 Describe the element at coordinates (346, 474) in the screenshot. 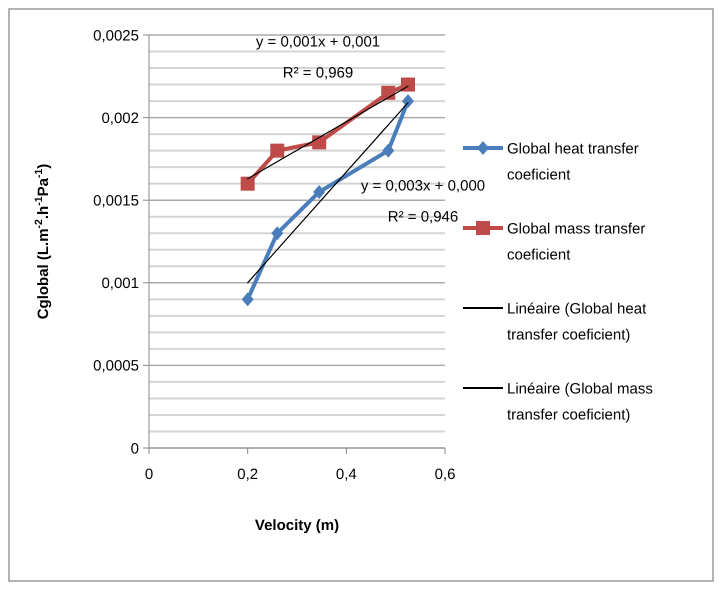

I see `x-tick-label: 0,4` at that location.